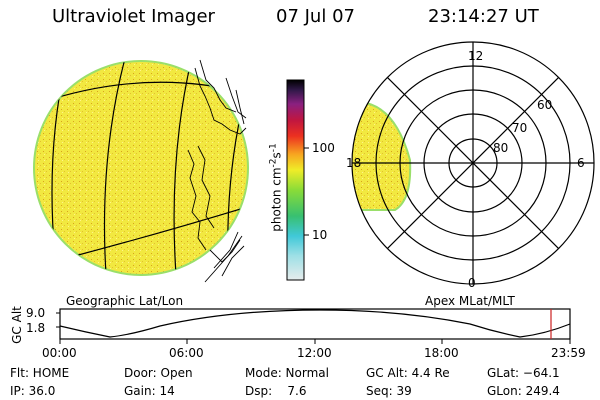 This screenshot has width=600, height=400. Describe the element at coordinates (59, 353) in the screenshot. I see `alt-x-tick-0000: 00:00` at that location.